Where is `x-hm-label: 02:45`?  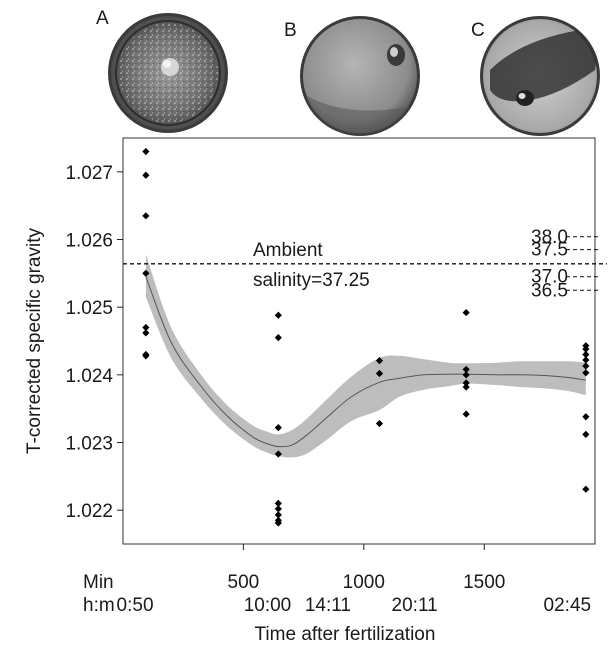 x-hm-label: 02:45 is located at coordinates (568, 605).